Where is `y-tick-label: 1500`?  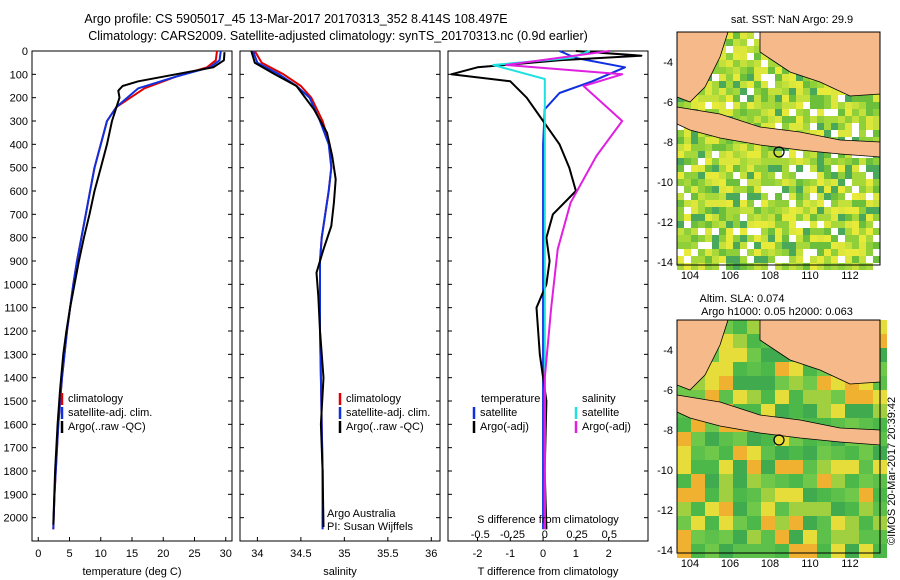 y-tick-label: 1500 is located at coordinates (16, 402).